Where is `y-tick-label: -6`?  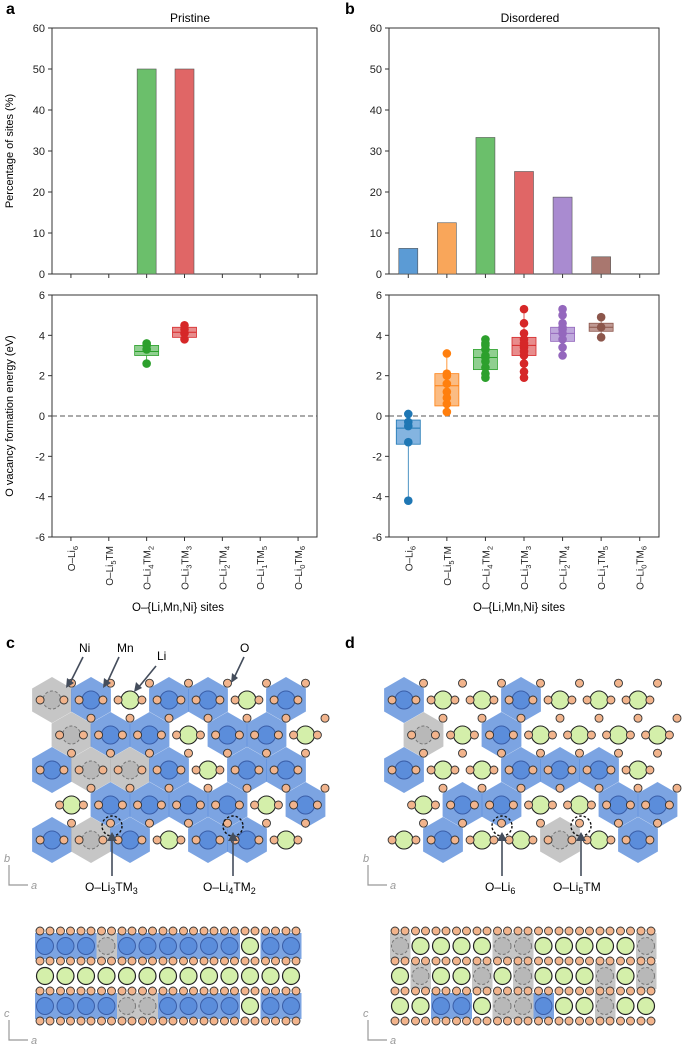
y-tick-label: -6 is located at coordinates (40, 538).